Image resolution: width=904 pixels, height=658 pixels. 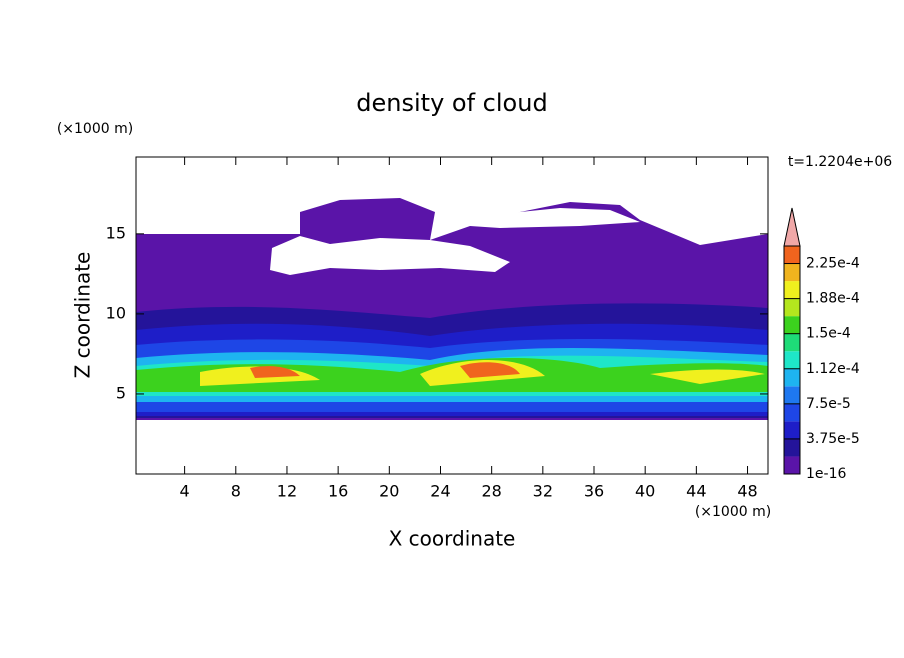 I want to click on y-tick-label: 5, so click(x=121, y=392).